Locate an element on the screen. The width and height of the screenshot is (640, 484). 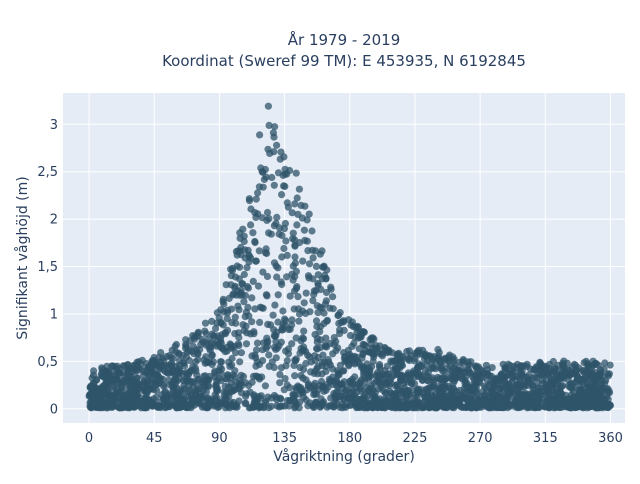
y-axis-title: Signifikant våghöjd (m) is located at coordinates (22, 257).